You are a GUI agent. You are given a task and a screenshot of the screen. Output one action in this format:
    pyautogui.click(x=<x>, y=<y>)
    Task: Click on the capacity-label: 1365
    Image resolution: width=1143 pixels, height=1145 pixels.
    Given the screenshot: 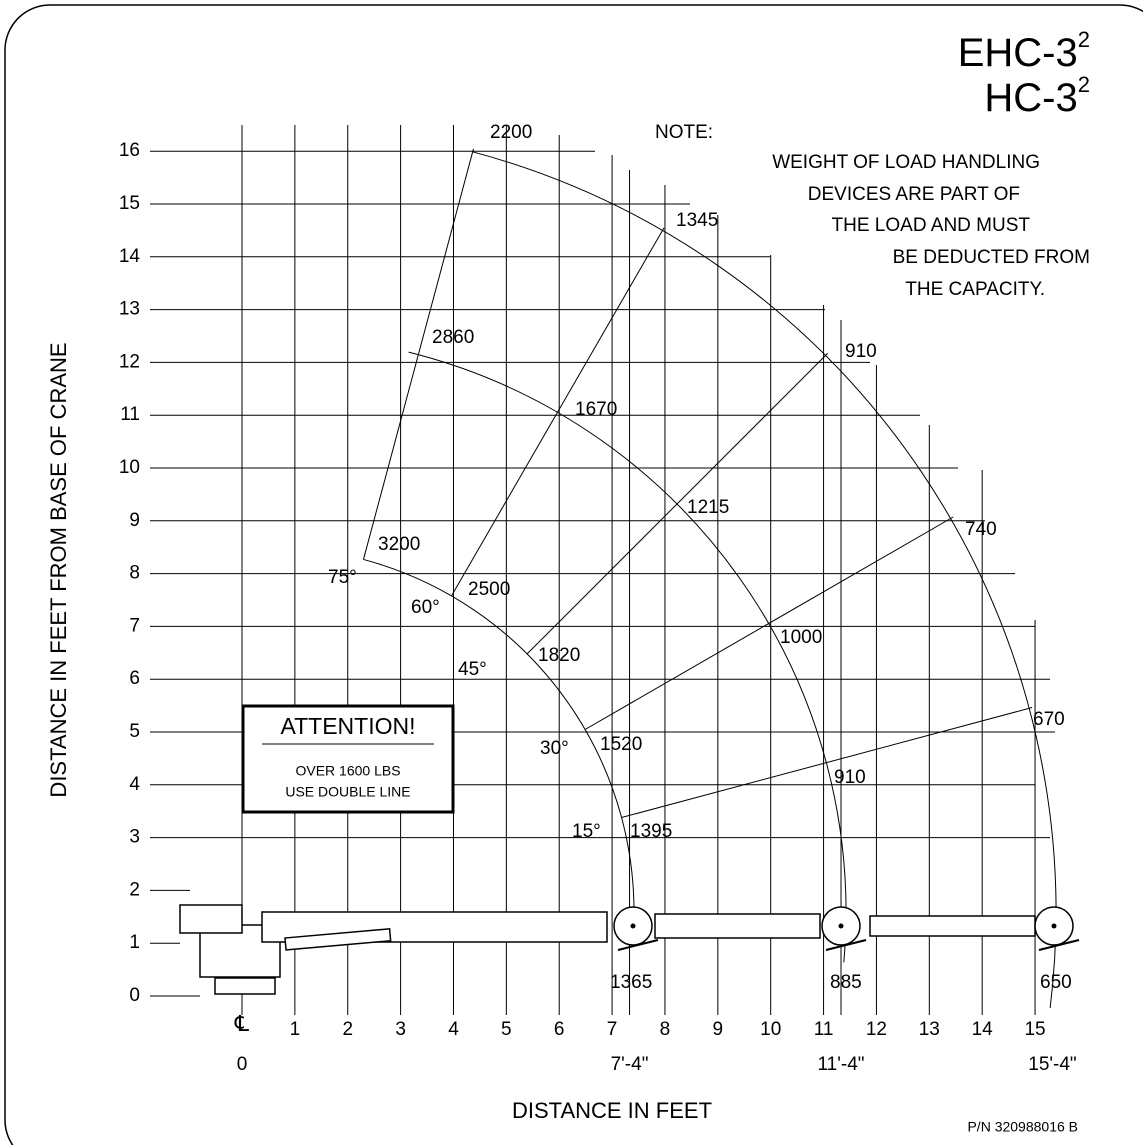 What is the action you would take?
    pyautogui.click(x=631, y=982)
    